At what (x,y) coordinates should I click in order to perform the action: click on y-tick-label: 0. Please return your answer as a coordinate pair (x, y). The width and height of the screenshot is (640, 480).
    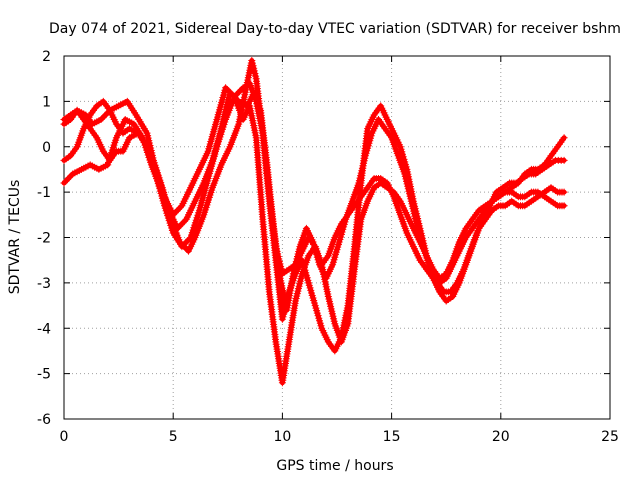
    Looking at the image, I should click on (46, 148).